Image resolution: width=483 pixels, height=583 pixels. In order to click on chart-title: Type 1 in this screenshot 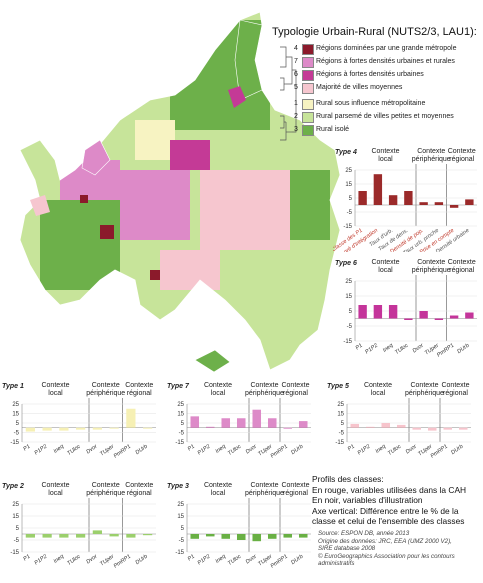, I will do `click(13, 386)`.